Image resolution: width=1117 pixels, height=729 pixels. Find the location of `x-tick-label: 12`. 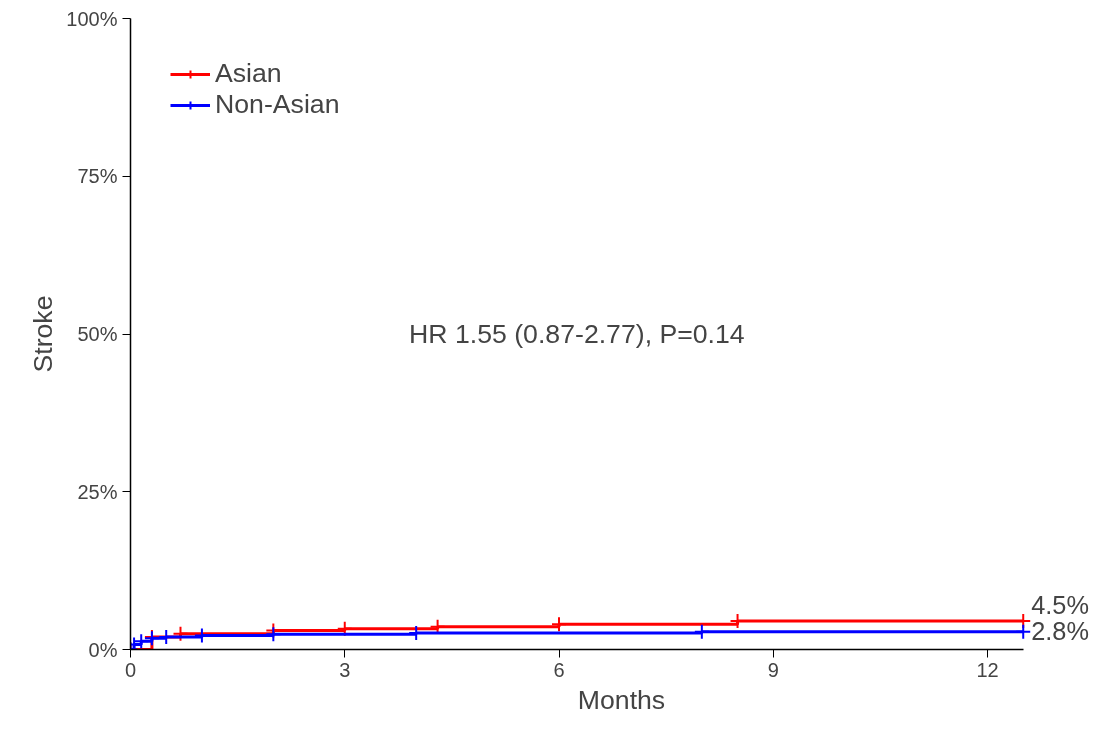

x-tick-label: 12 is located at coordinates (987, 669).